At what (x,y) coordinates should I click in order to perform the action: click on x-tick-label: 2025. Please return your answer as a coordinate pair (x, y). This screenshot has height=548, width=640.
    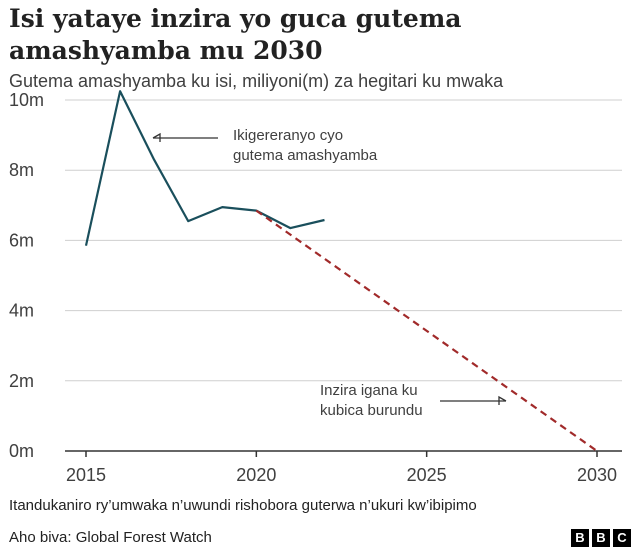
    Looking at the image, I should click on (427, 475).